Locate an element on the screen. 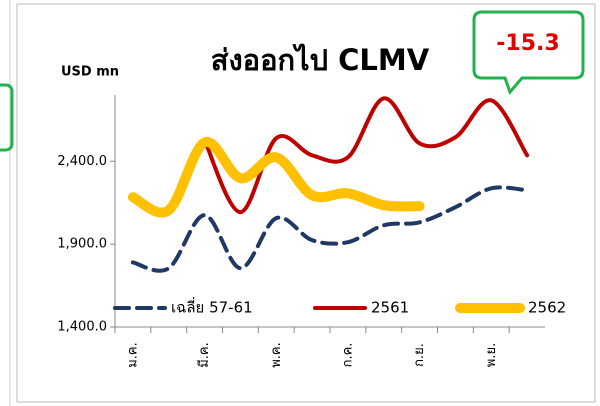  x-tick-label: ม.ค. is located at coordinates (132, 355).